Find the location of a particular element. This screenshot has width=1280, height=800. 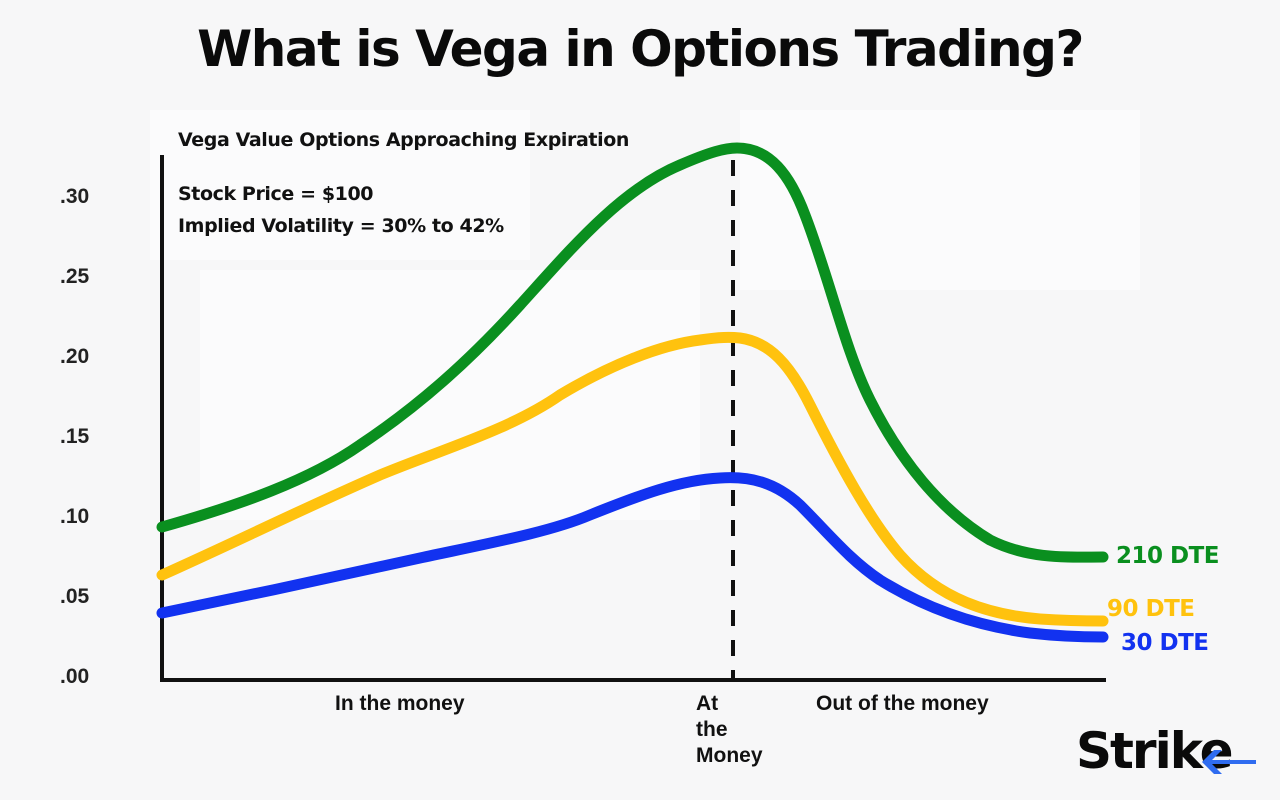

x-label-at-the-money: At the Money is located at coordinates (729, 730).